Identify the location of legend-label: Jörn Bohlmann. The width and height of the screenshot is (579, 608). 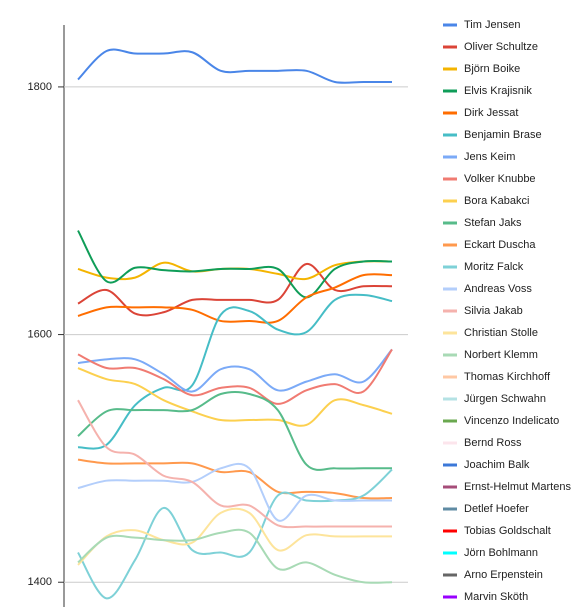
(501, 553).